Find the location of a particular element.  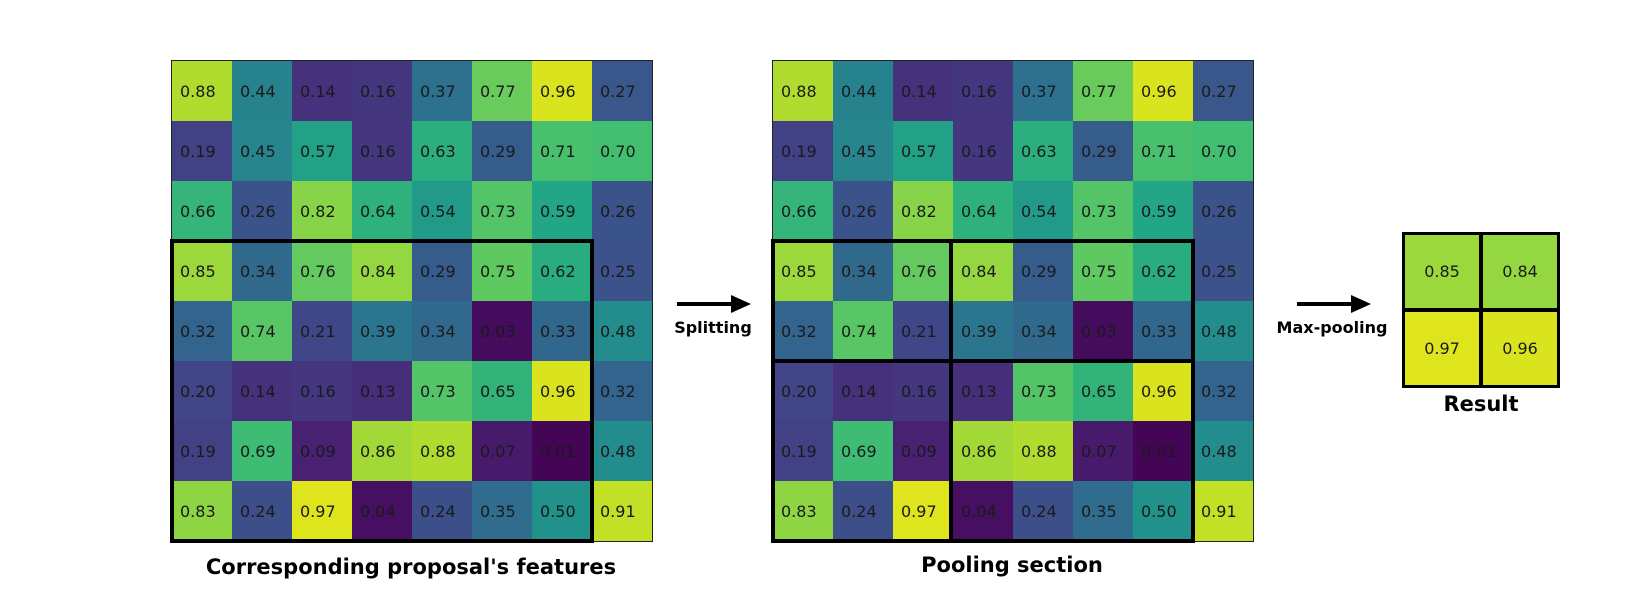

pooling-section-cell: 0.76 is located at coordinates (923, 271).